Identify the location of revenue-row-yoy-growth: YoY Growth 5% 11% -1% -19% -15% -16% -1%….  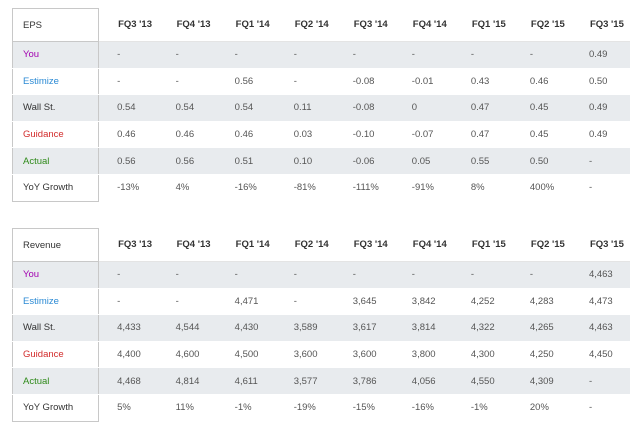
(320, 408).